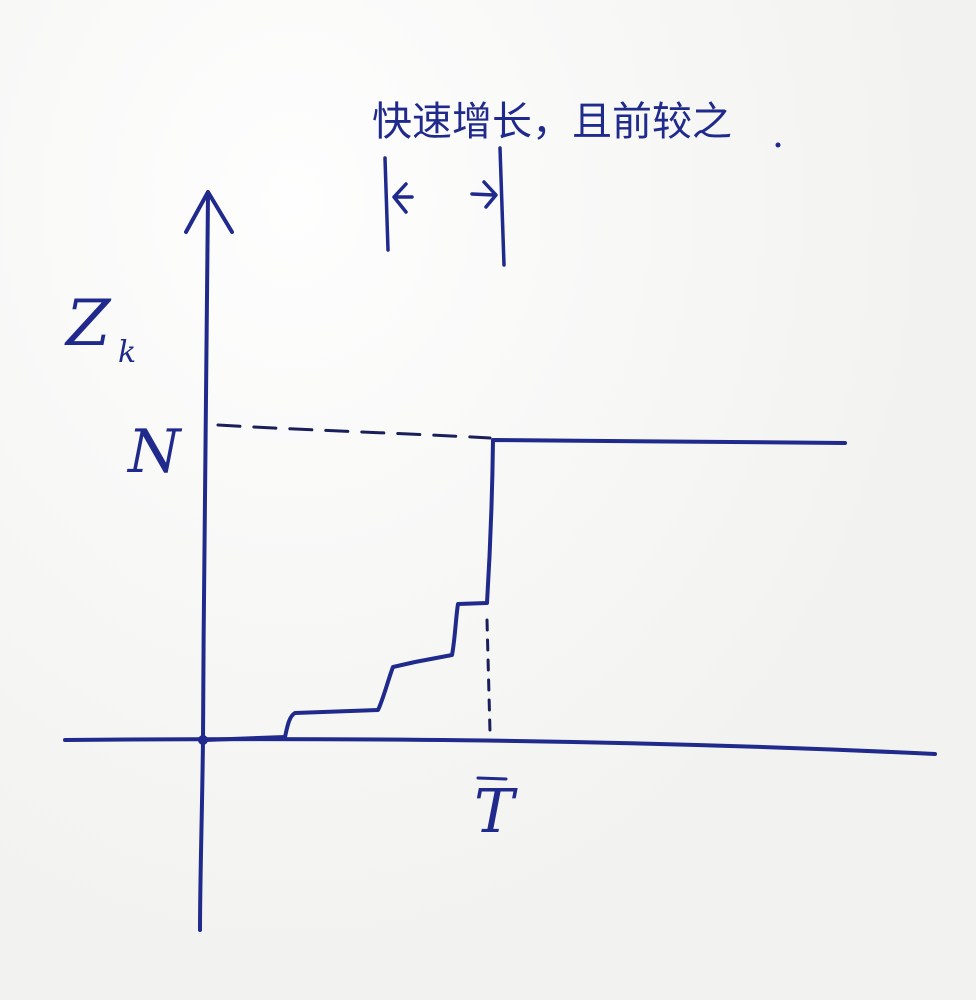  I want to click on y-axis, so click(204, 562).